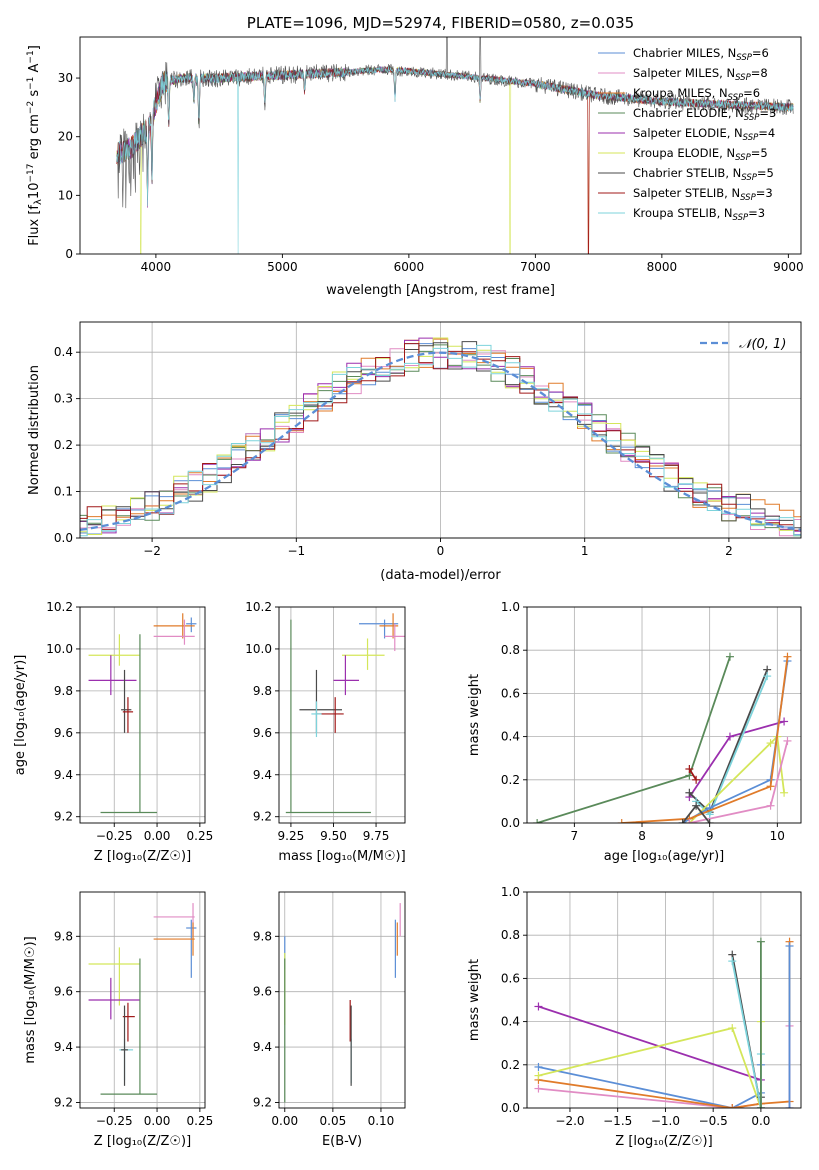  Describe the element at coordinates (126, 701) in the screenshot. I see `errorbar-chabrier_stelib` at that location.